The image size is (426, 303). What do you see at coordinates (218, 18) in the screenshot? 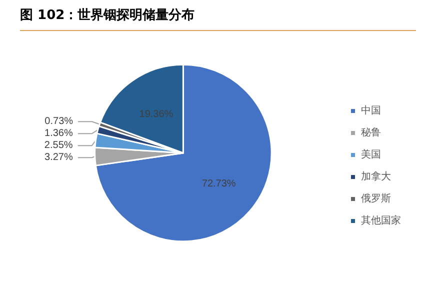
I see `chart-title: 图 102：世界铟探明储量分布` at bounding box center [218, 18].